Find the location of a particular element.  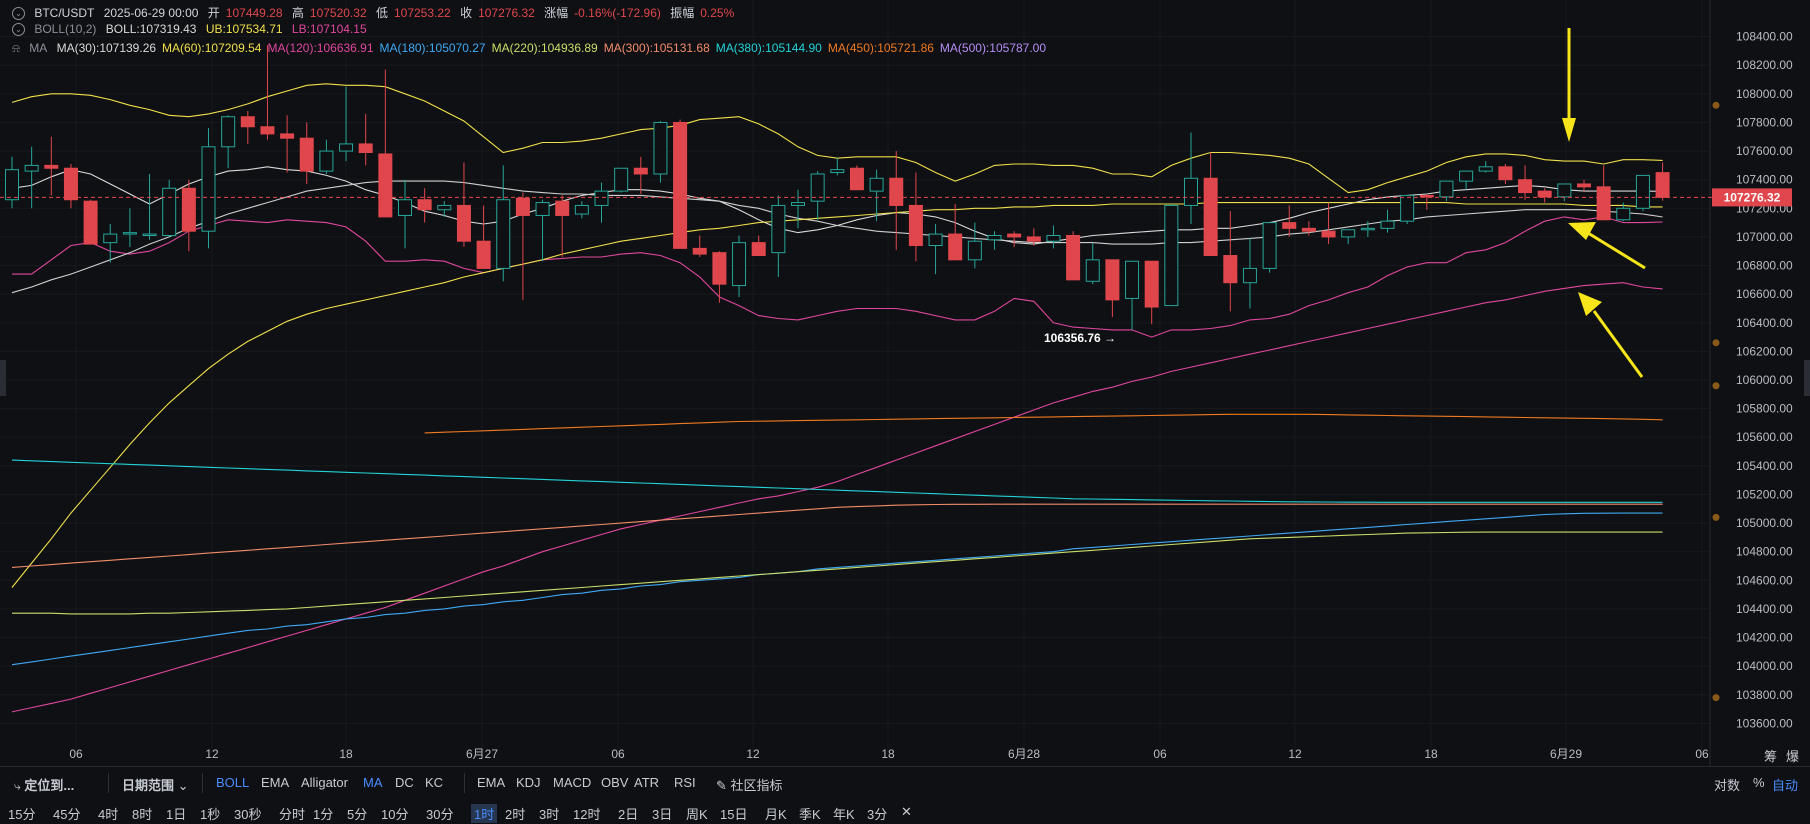

timeframe-3: 8时 is located at coordinates (142, 814).